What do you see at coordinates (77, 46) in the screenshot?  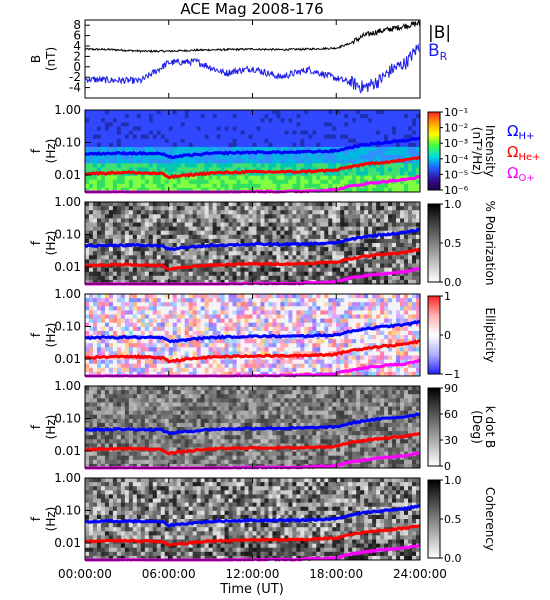 I see `b-y-tick-label: 4` at bounding box center [77, 46].